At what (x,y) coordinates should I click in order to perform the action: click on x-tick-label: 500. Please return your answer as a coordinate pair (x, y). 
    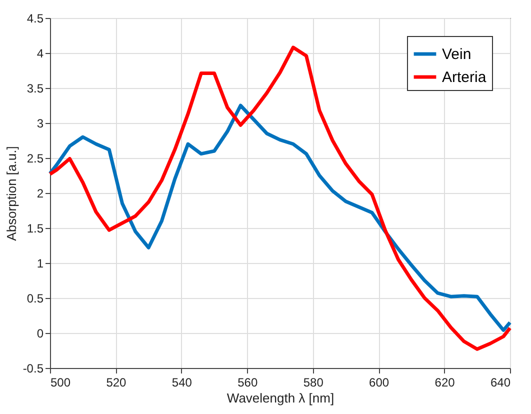
    Looking at the image, I should click on (60, 383).